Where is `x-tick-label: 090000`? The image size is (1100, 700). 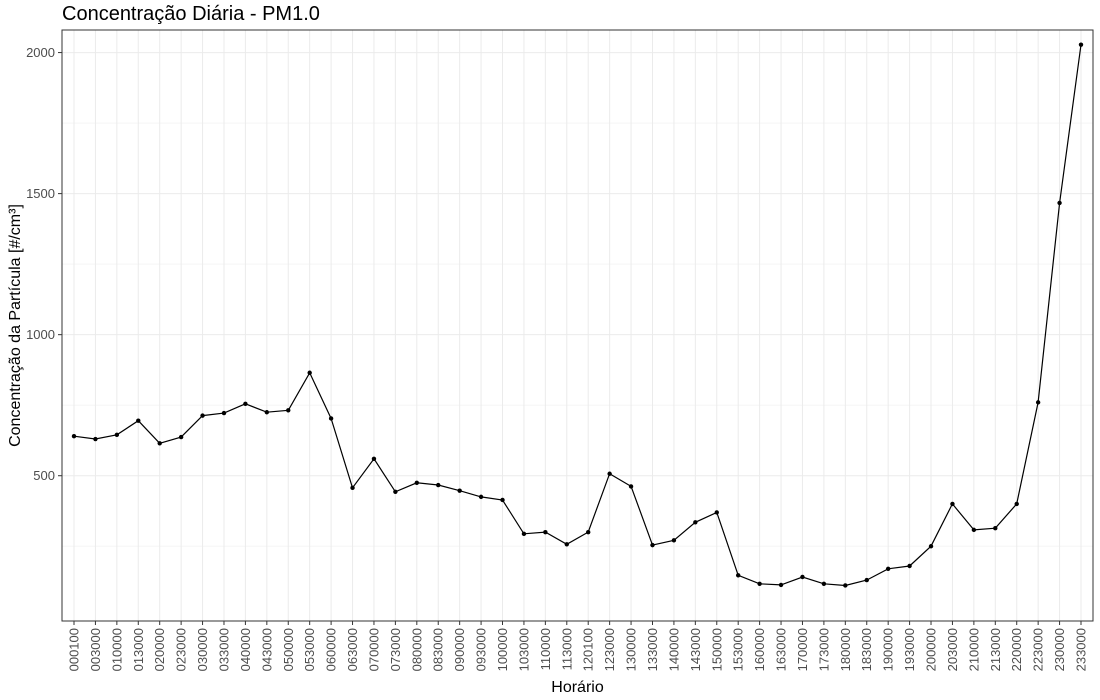 x-tick-label: 090000 is located at coordinates (459, 649).